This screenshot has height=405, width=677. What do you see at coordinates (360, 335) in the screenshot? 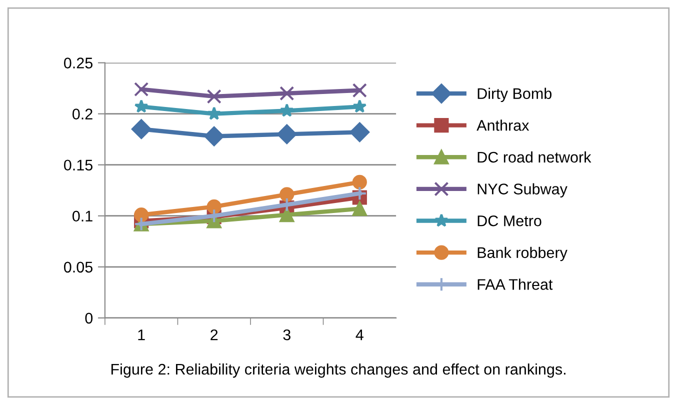
I see `x-tick-label: 4` at bounding box center [360, 335].